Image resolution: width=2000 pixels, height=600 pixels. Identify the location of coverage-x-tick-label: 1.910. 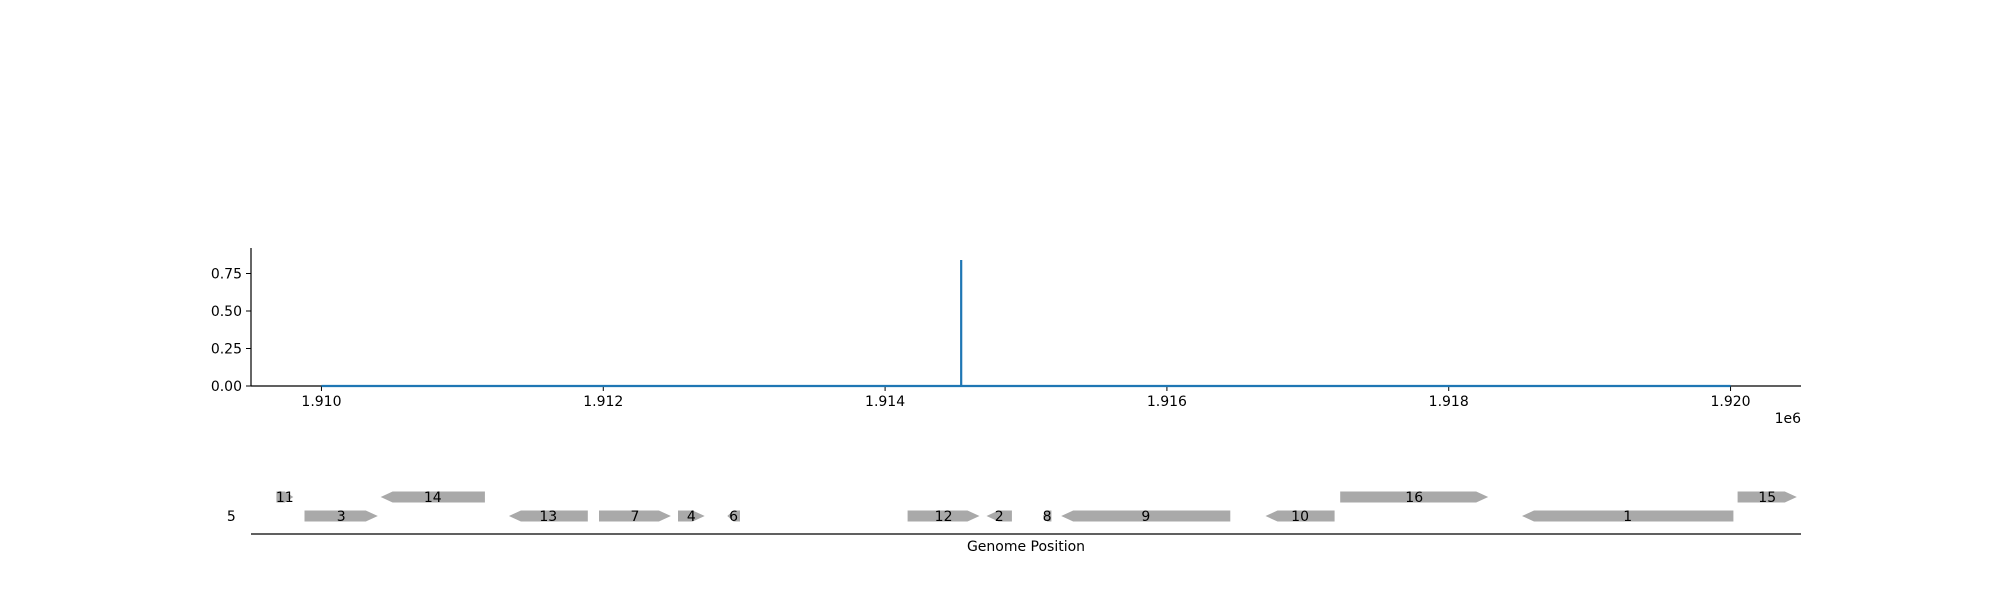
(321, 402).